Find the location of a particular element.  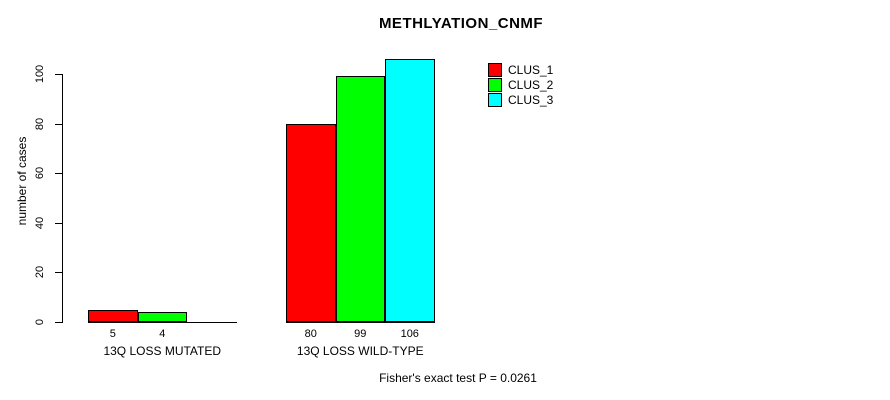

stat-annotation: Fisher's exact test P = 0.0261 is located at coordinates (458, 378).